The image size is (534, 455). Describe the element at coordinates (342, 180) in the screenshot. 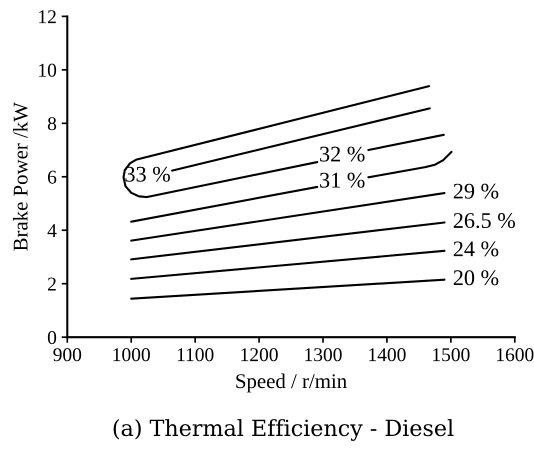

I see `series-label: 31 %` at that location.